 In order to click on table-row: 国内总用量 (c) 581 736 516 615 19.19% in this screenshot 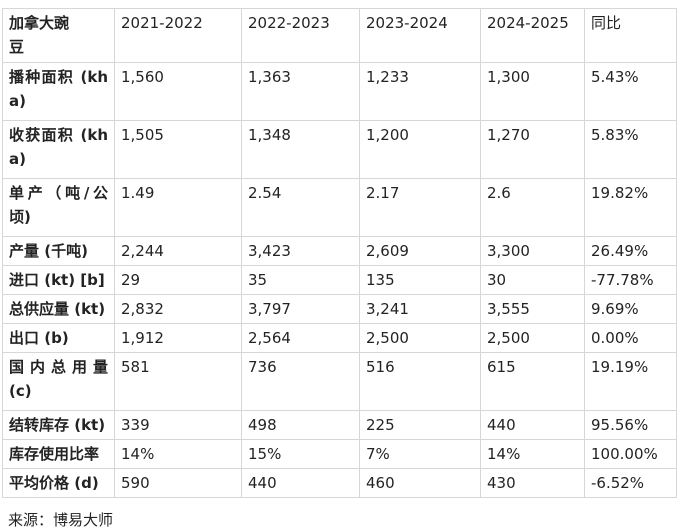, I will do `click(339, 381)`.